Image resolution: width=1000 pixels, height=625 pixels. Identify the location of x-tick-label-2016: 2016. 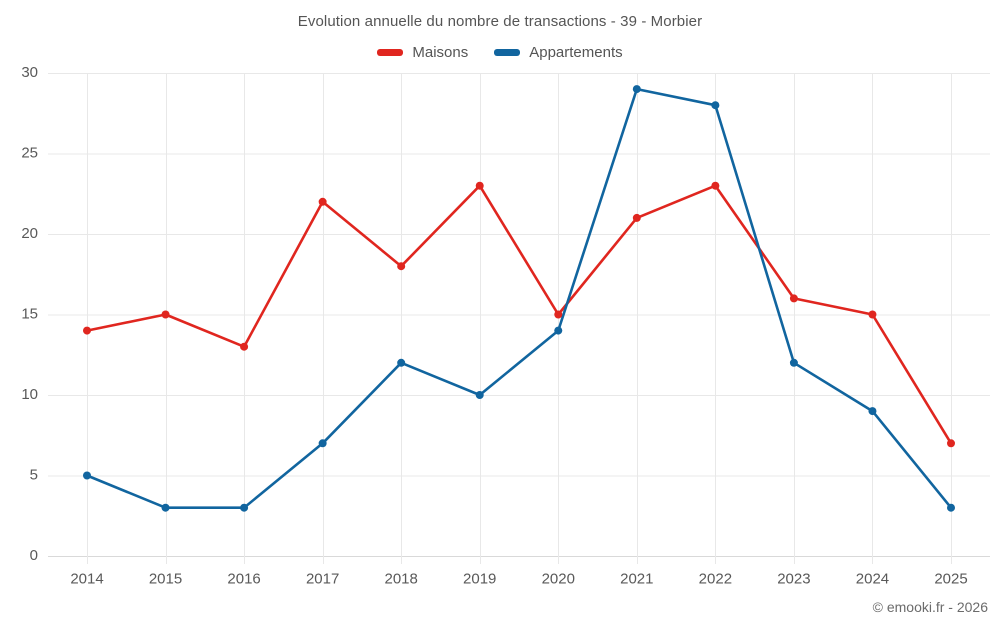
(243, 578).